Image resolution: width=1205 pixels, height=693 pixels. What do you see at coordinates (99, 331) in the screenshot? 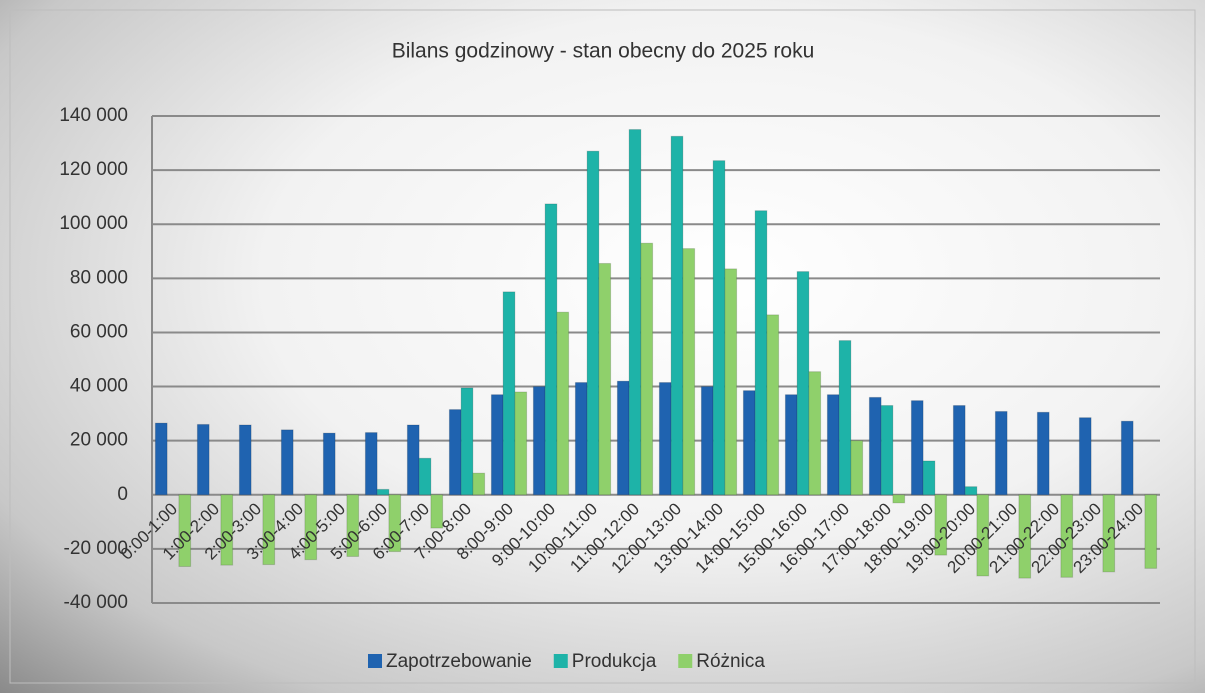
I see `y-tick-label: 60 000` at bounding box center [99, 331].